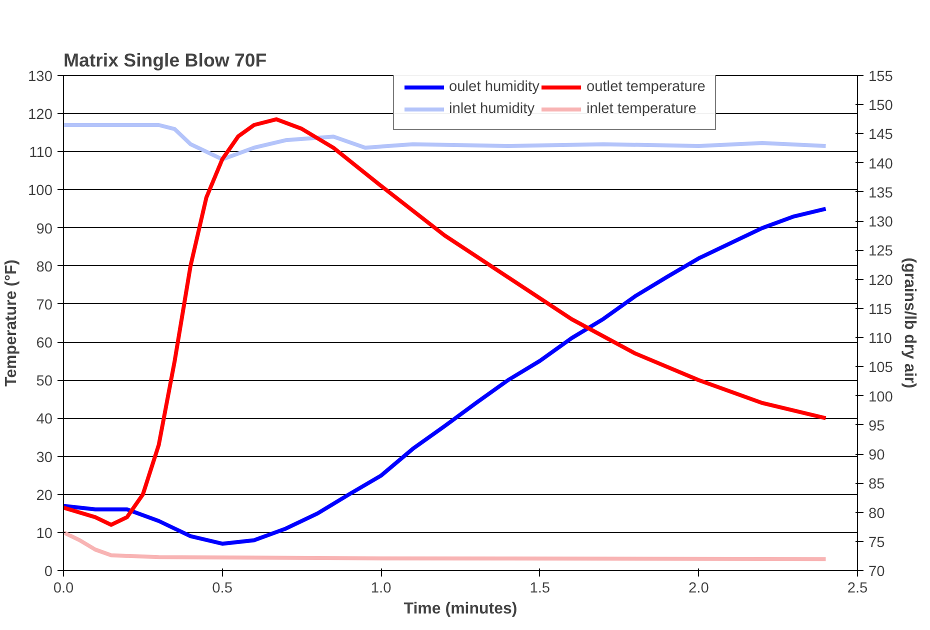  I want to click on y2-tick-label: 135, so click(880, 193).